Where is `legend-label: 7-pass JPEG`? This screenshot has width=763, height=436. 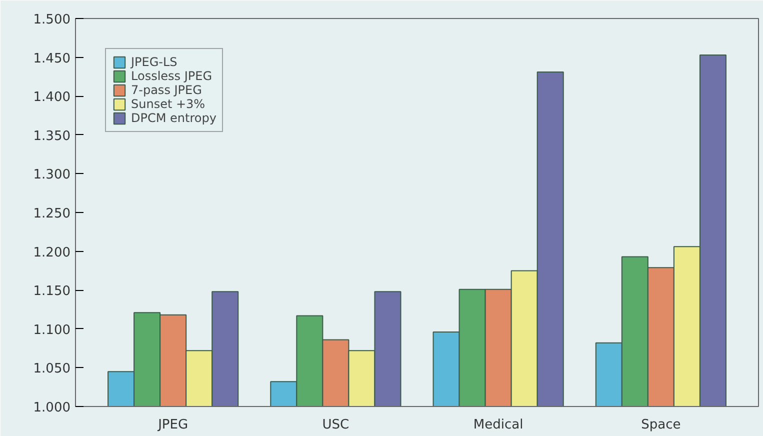
legend-label: 7-pass JPEG is located at coordinates (166, 90).